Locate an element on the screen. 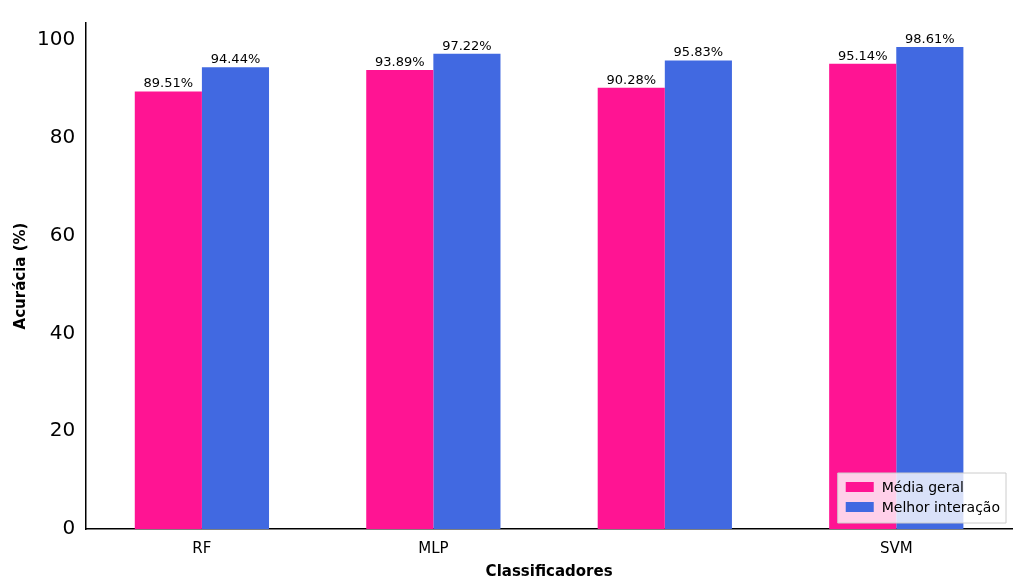 This screenshot has height=583, width=1024. data-label: 90.28% is located at coordinates (631, 79).